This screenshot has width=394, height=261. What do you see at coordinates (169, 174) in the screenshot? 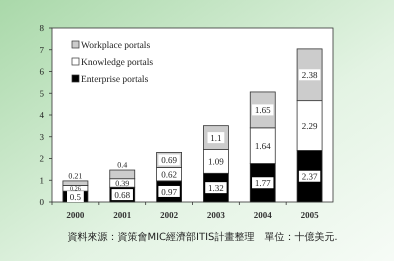
I see `data-label: 0.62` at bounding box center [169, 174].